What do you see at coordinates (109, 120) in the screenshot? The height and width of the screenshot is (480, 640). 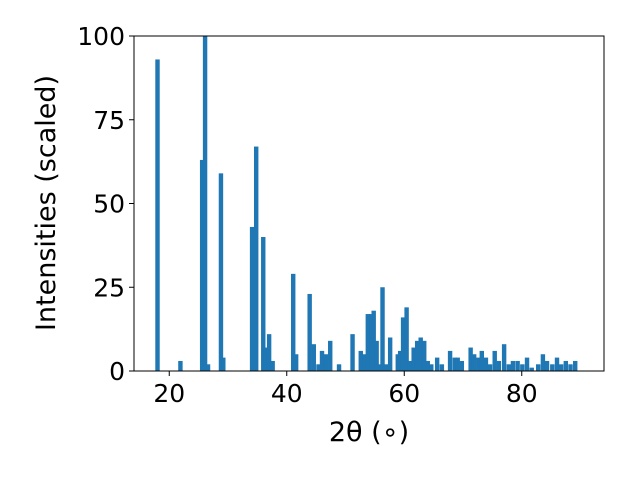 I see `y-tick-label: 75` at bounding box center [109, 120].